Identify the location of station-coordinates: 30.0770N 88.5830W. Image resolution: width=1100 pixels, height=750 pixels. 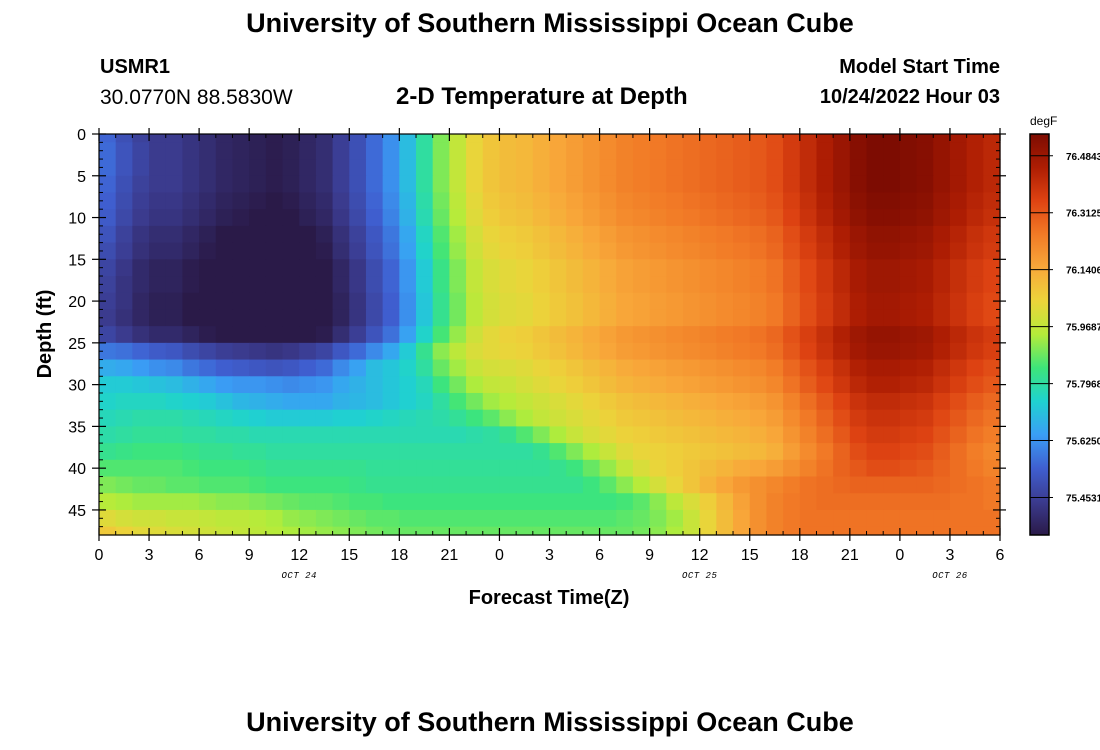
(196, 97).